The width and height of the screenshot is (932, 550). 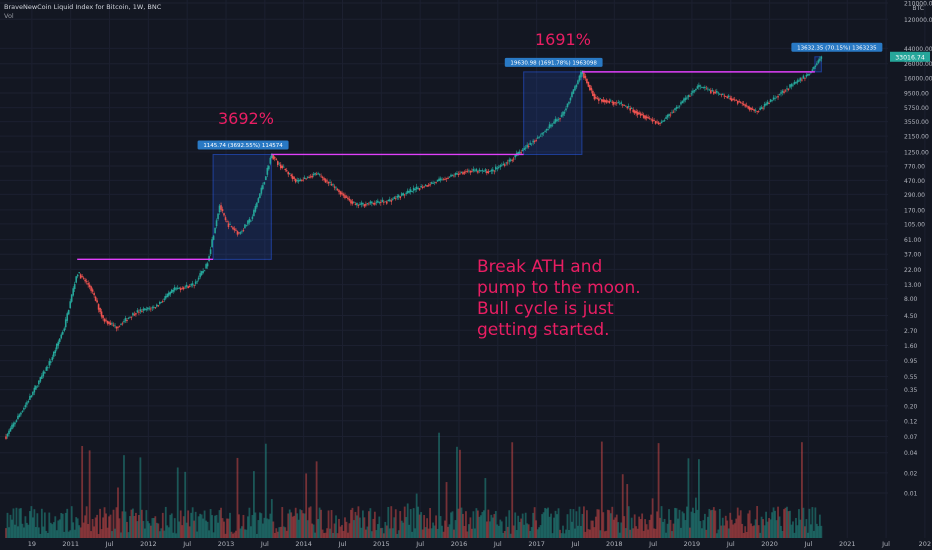 I want to click on time-tick-label: 2021, so click(x=847, y=544).